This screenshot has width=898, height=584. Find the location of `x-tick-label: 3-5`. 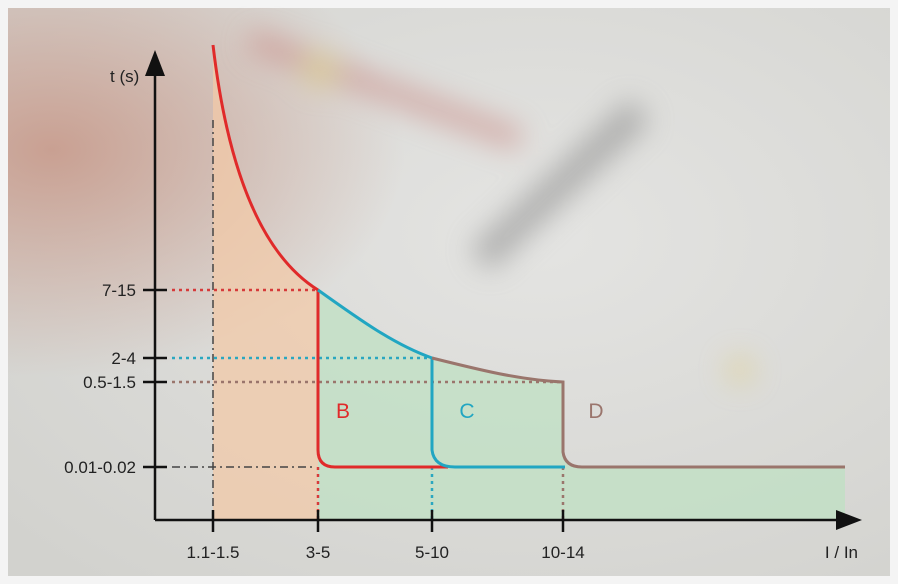

x-tick-label: 3-5 is located at coordinates (318, 552).